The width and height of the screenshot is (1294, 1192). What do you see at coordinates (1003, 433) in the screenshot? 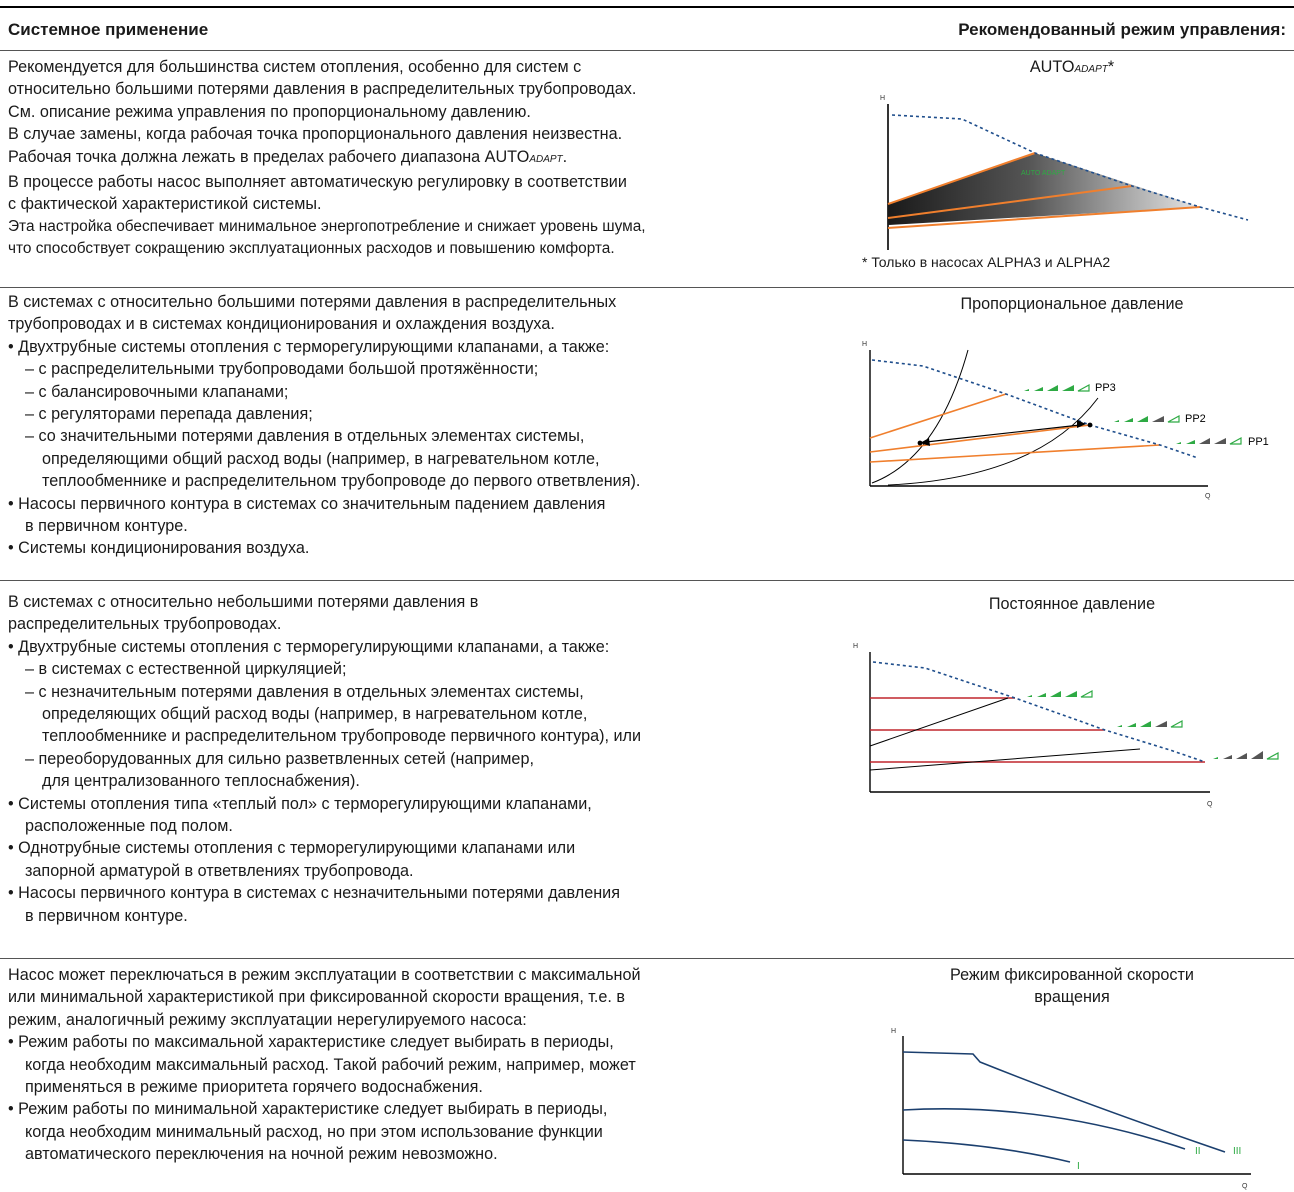
I see `operating-arrow` at bounding box center [1003, 433].